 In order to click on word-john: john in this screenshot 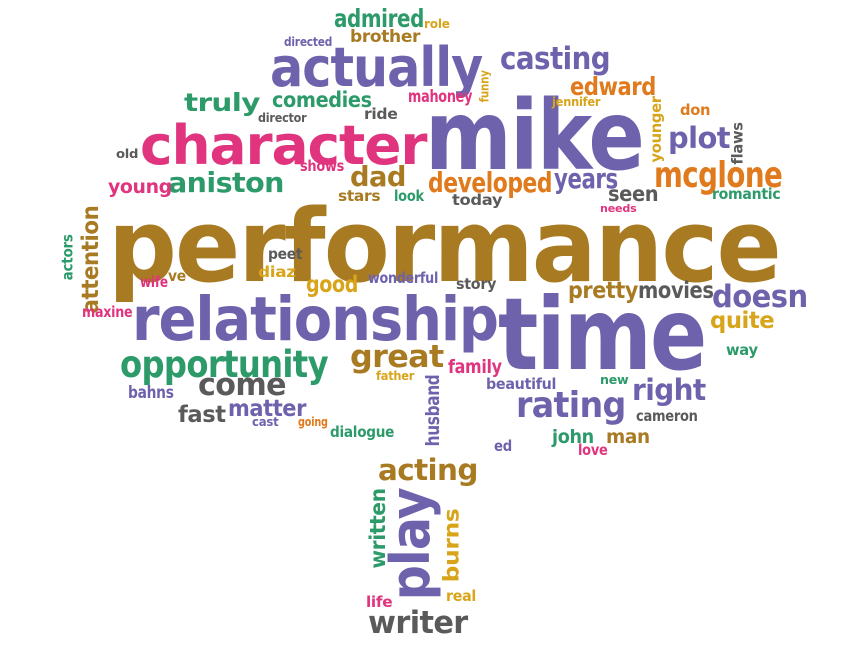, I will do `click(573, 437)`.